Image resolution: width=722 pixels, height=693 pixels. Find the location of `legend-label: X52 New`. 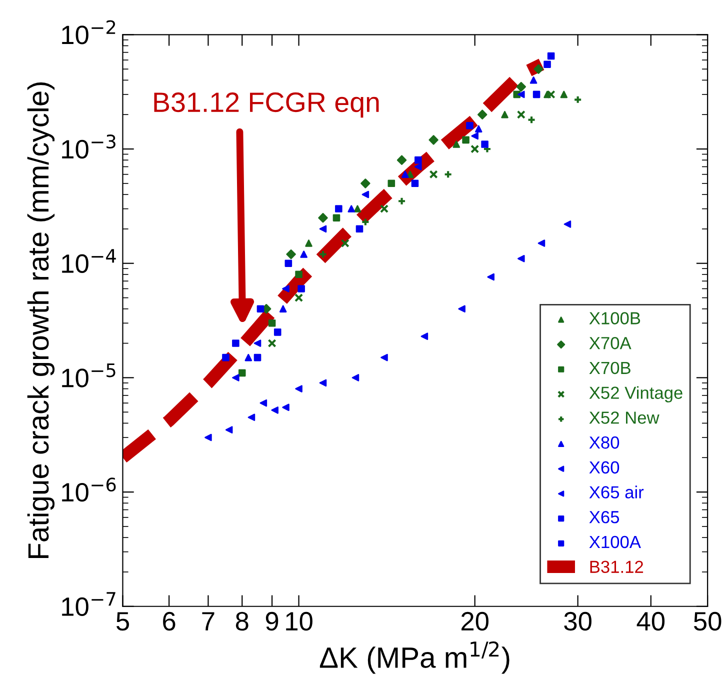

legend-label: X52 New is located at coordinates (624, 418).